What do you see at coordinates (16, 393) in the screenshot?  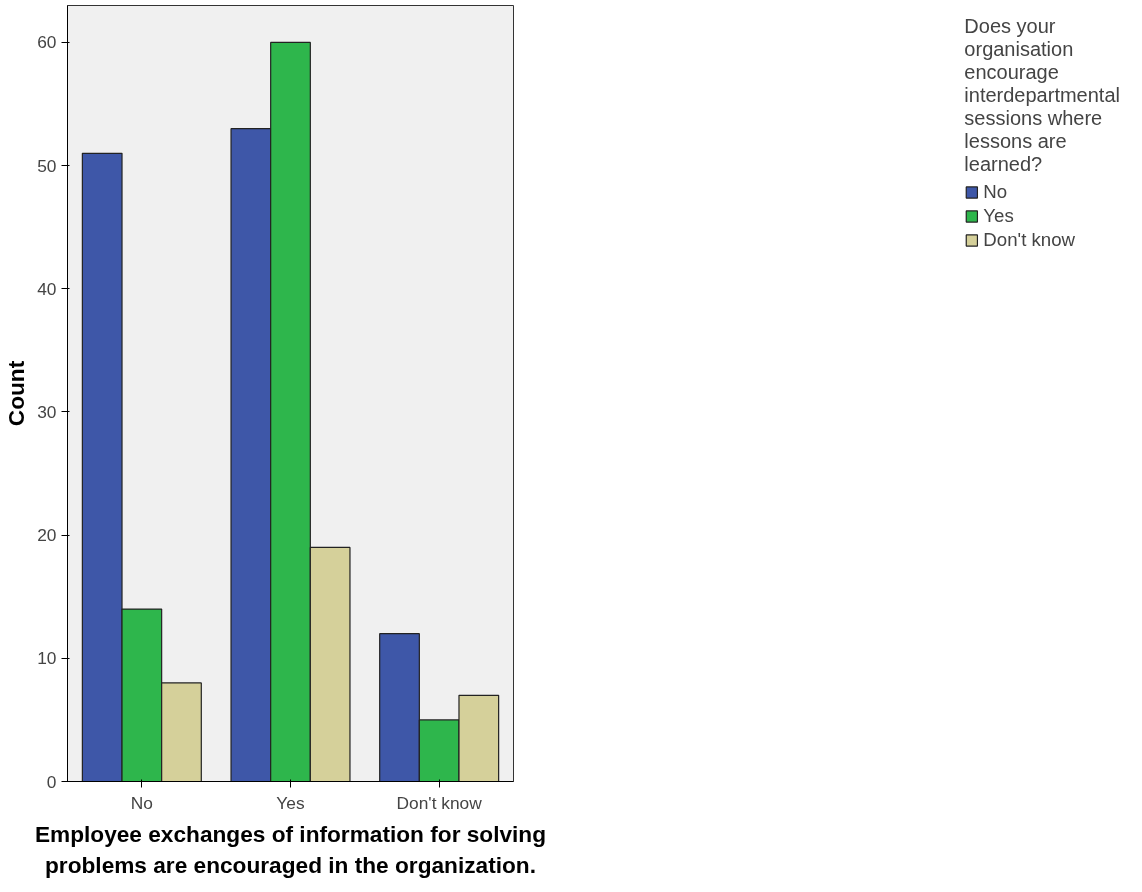 I see `y-axis-title: Count` at bounding box center [16, 393].